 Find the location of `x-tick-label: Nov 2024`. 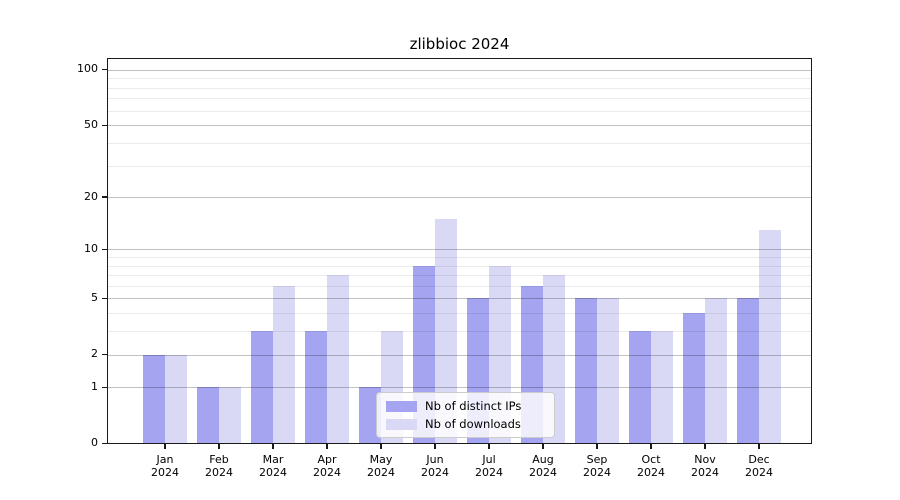

x-tick-label: Nov 2024 is located at coordinates (705, 466).